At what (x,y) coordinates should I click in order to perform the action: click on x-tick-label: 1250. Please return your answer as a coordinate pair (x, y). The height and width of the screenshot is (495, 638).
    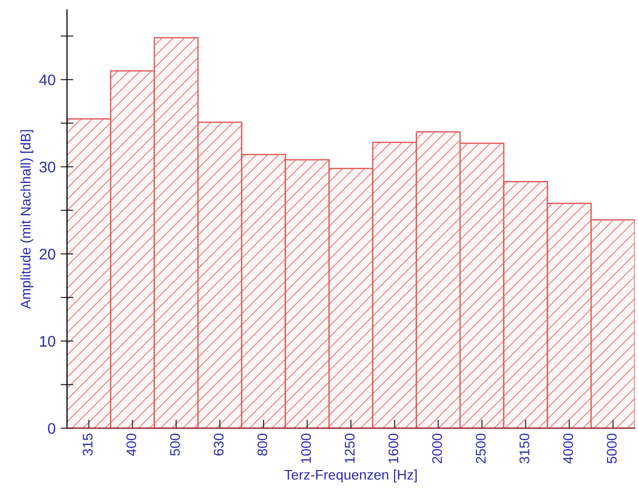
    Looking at the image, I should click on (349, 448).